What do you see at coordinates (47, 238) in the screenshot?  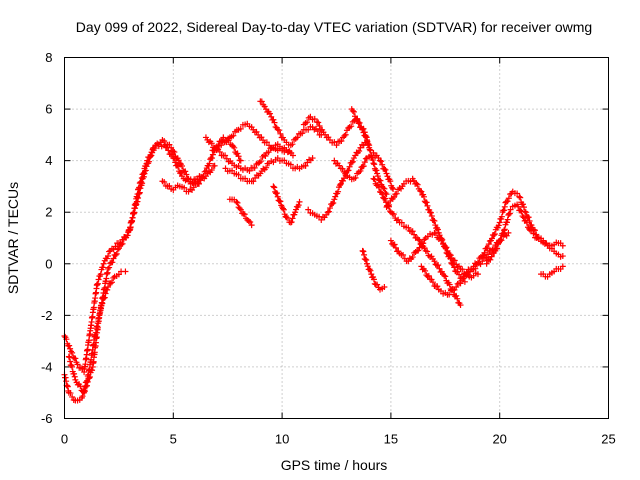 I see `y-tick-labels: -6 -4 -2 0 2 4 6 8` at bounding box center [47, 238].